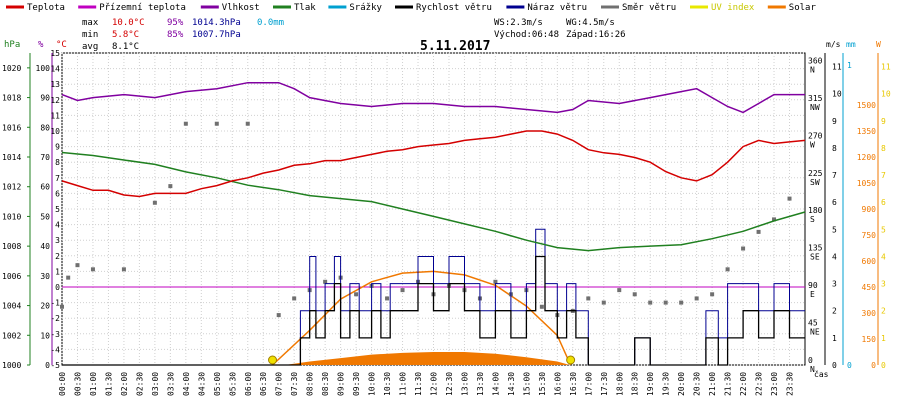  I want to click on uv-tick: 6, so click(883, 202).